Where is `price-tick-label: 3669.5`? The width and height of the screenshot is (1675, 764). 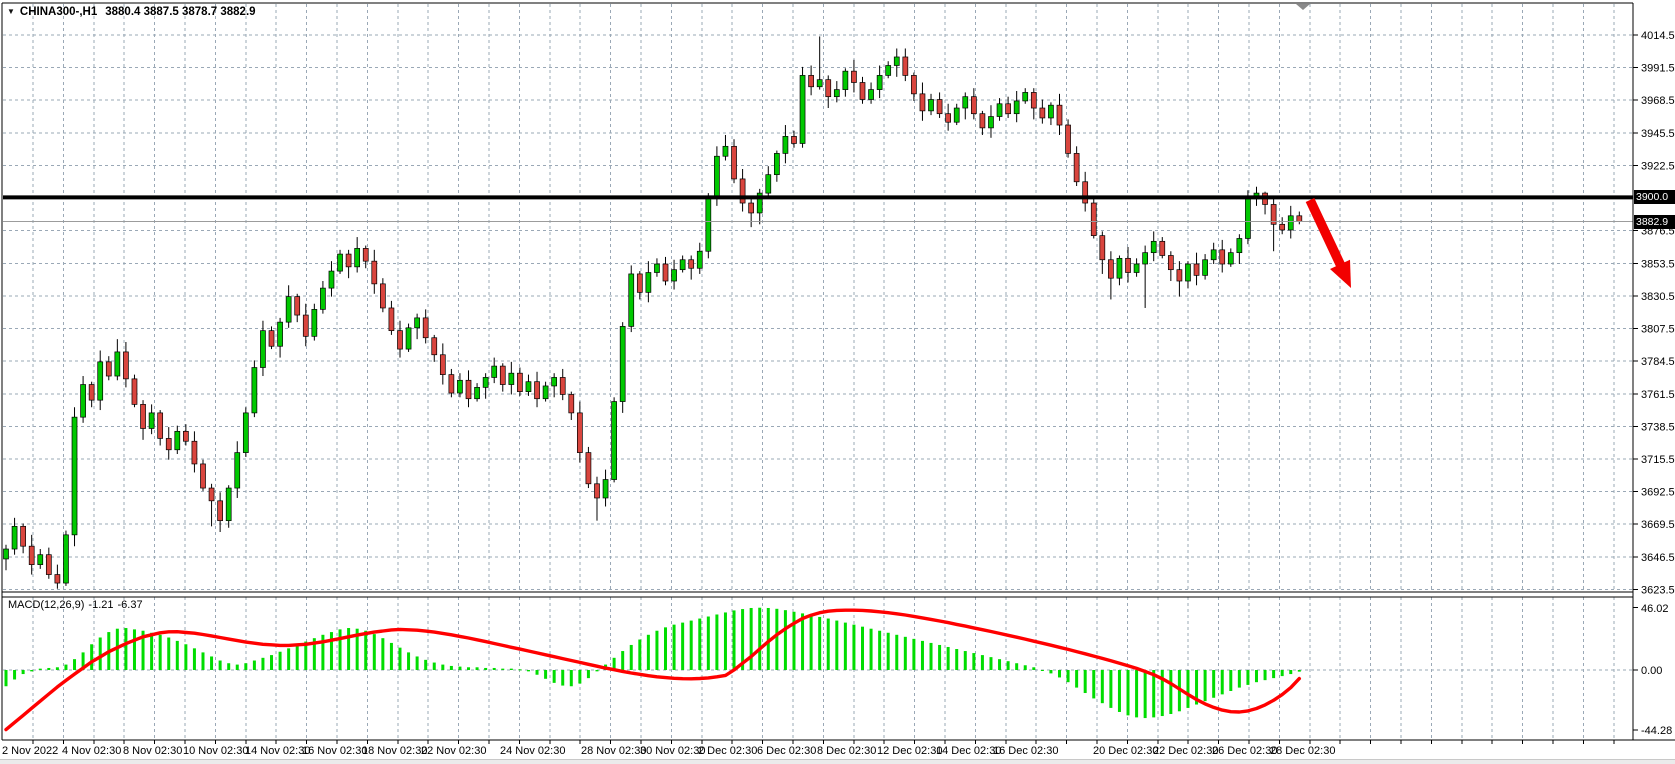 price-tick-label: 3669.5 is located at coordinates (1658, 525).